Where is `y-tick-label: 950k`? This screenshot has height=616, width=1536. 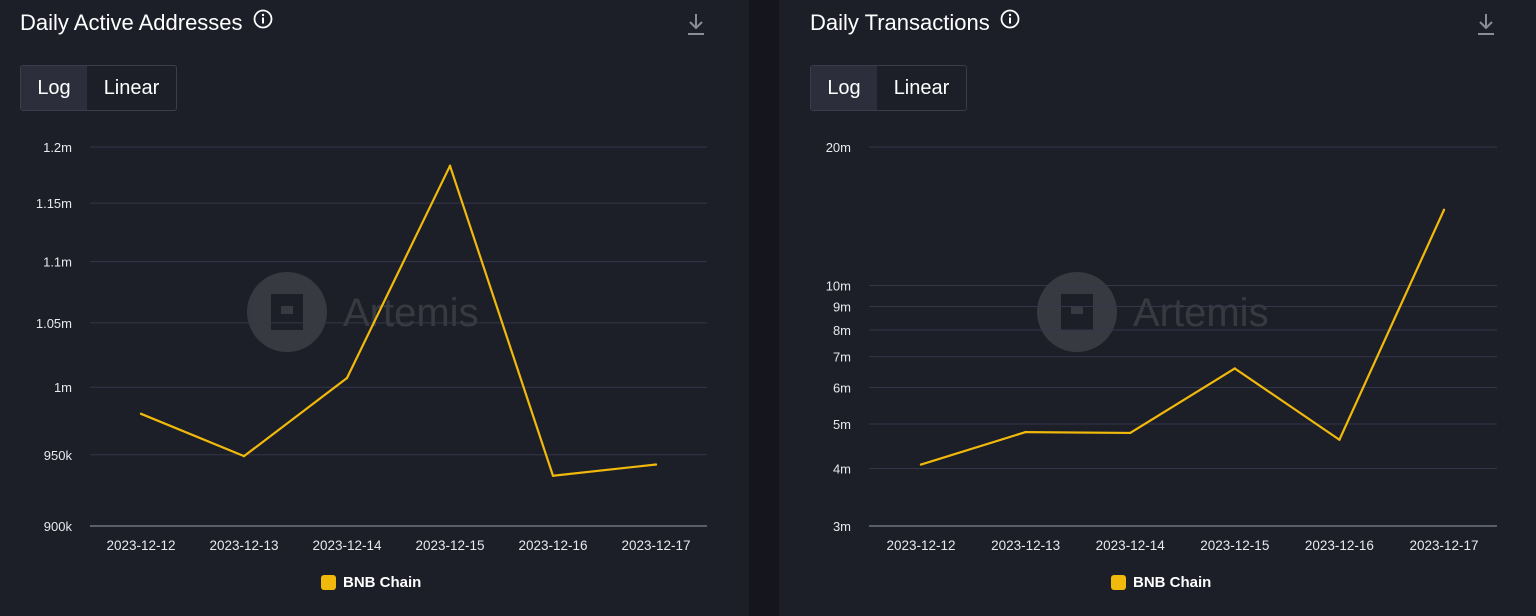 y-tick-label: 950k is located at coordinates (58, 455).